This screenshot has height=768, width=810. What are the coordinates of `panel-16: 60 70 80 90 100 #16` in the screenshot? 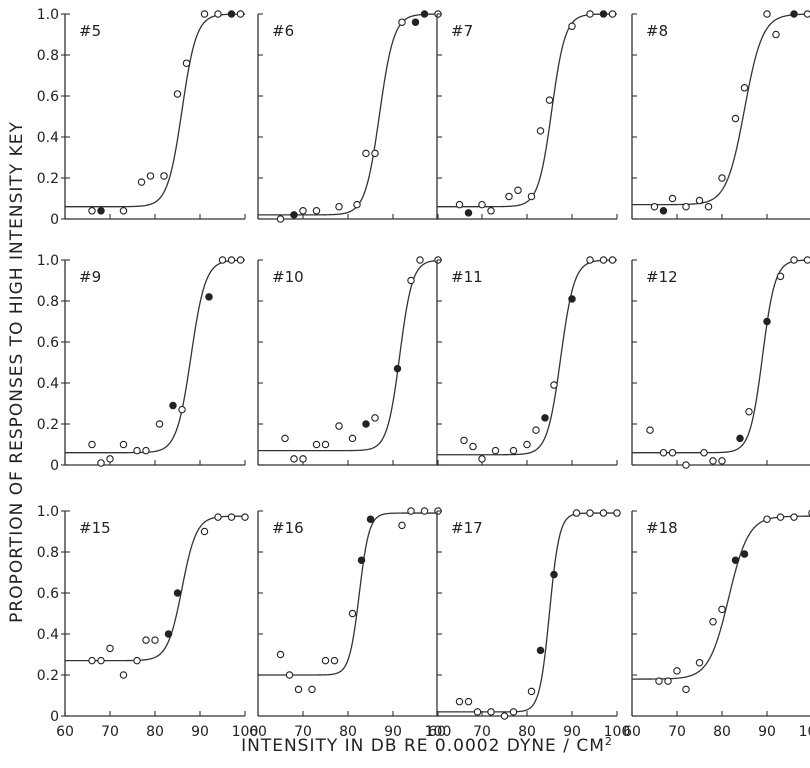 It's located at (350, 623).